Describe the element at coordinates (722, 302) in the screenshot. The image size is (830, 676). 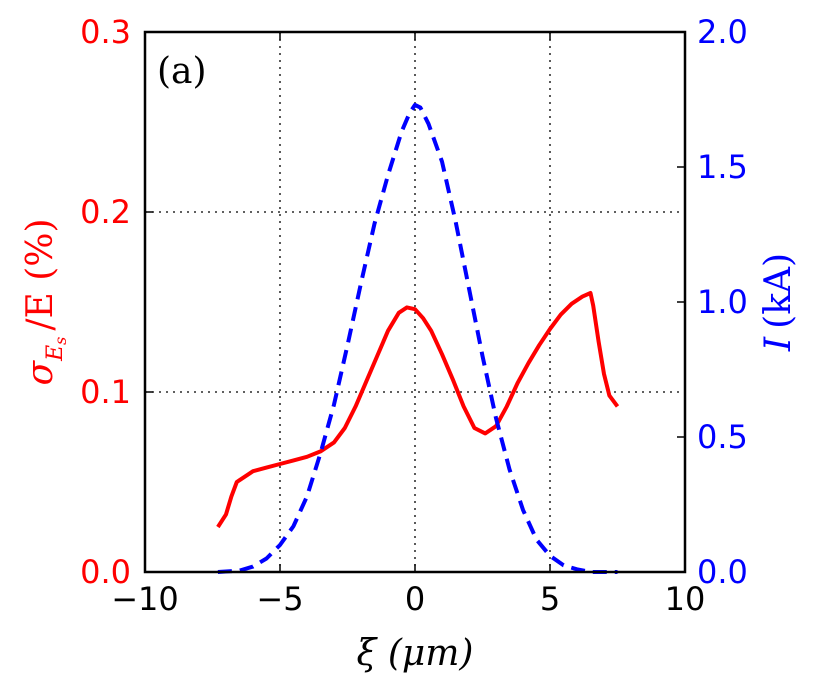
I see `y-right-tick-label: 1.0` at that location.